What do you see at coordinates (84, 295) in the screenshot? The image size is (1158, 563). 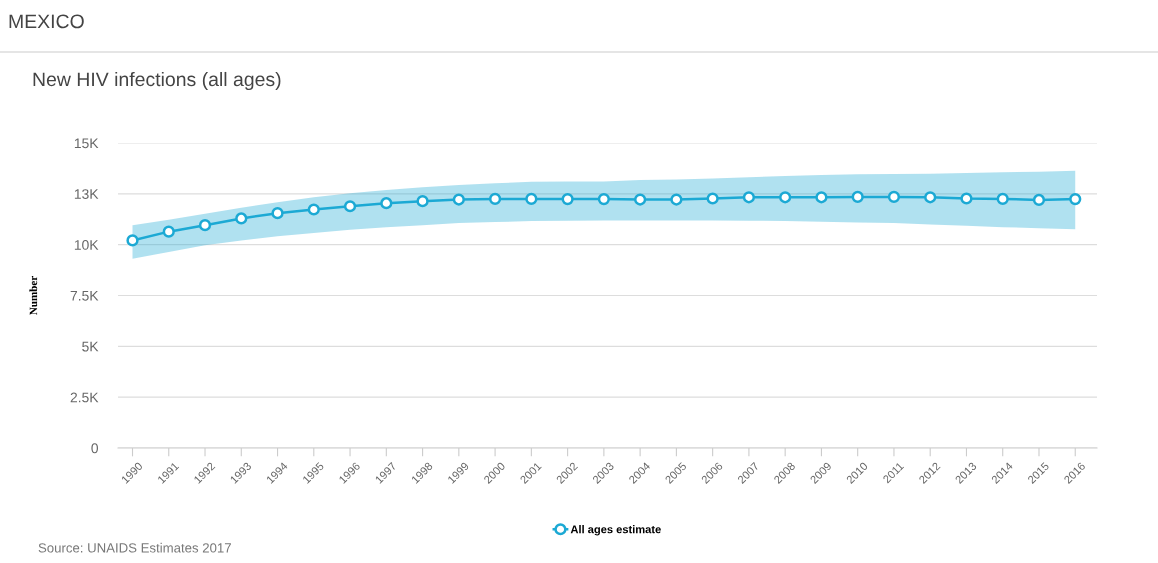 I see `y-tick-label: 7.5K` at bounding box center [84, 295].